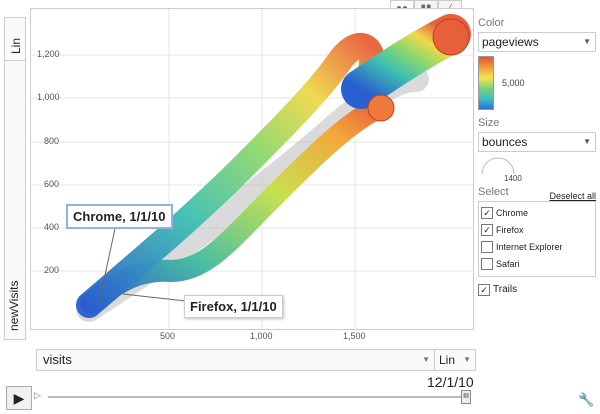 This screenshot has height=414, width=600. Describe the element at coordinates (513, 83) in the screenshot. I see `color-legend-mid: 5,000` at that location.